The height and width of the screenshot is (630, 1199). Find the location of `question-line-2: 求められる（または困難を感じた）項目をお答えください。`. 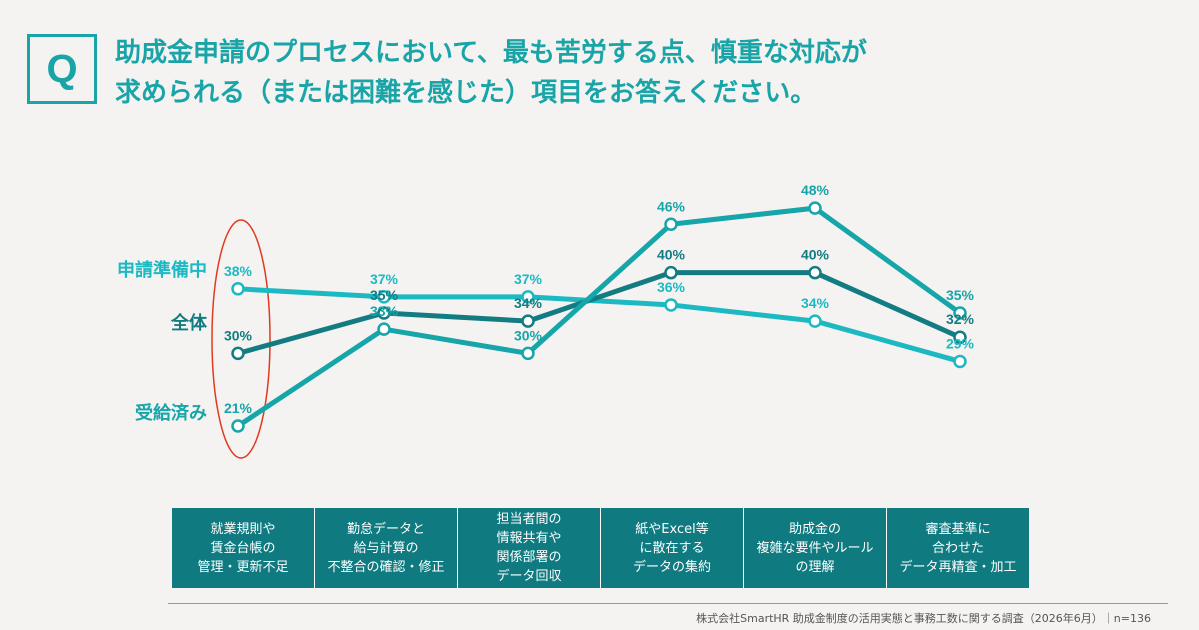

question-line-2: 求められる（または困難を感じた）項目をお答えください。 is located at coordinates (466, 93).